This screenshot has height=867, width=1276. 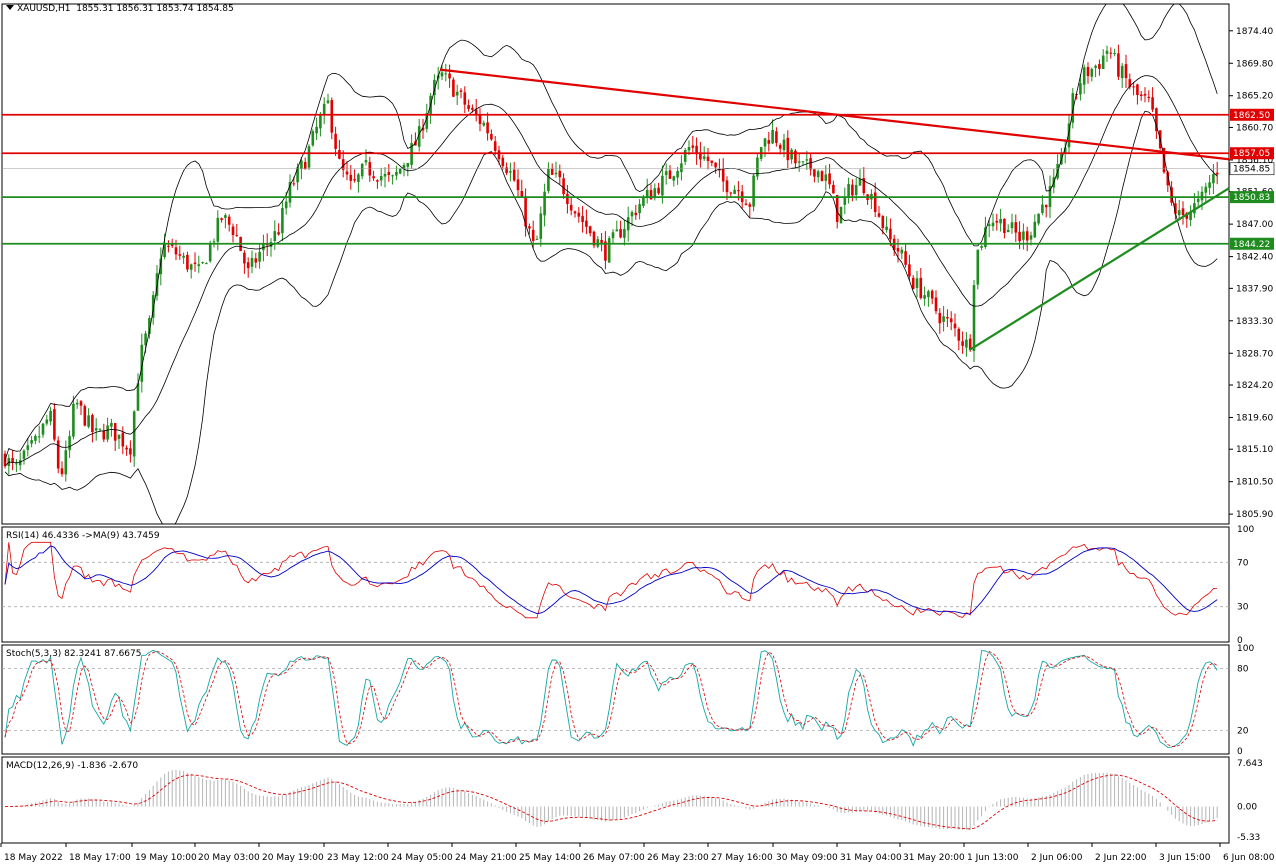 What do you see at coordinates (10, 7) in the screenshot?
I see `dropdown-icon` at bounding box center [10, 7].